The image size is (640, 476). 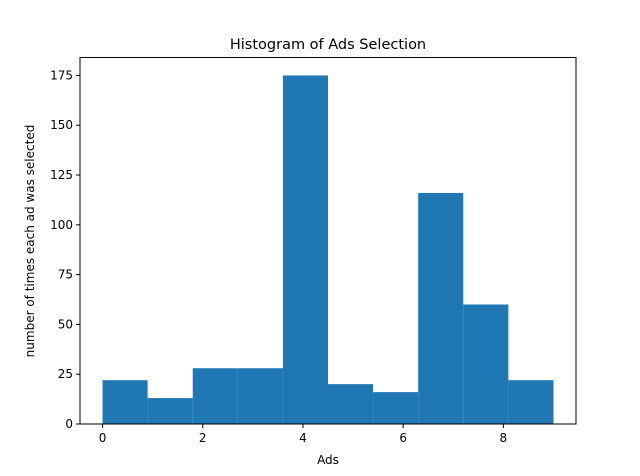 What do you see at coordinates (65, 374) in the screenshot?
I see `y-tick-label: 25` at bounding box center [65, 374].